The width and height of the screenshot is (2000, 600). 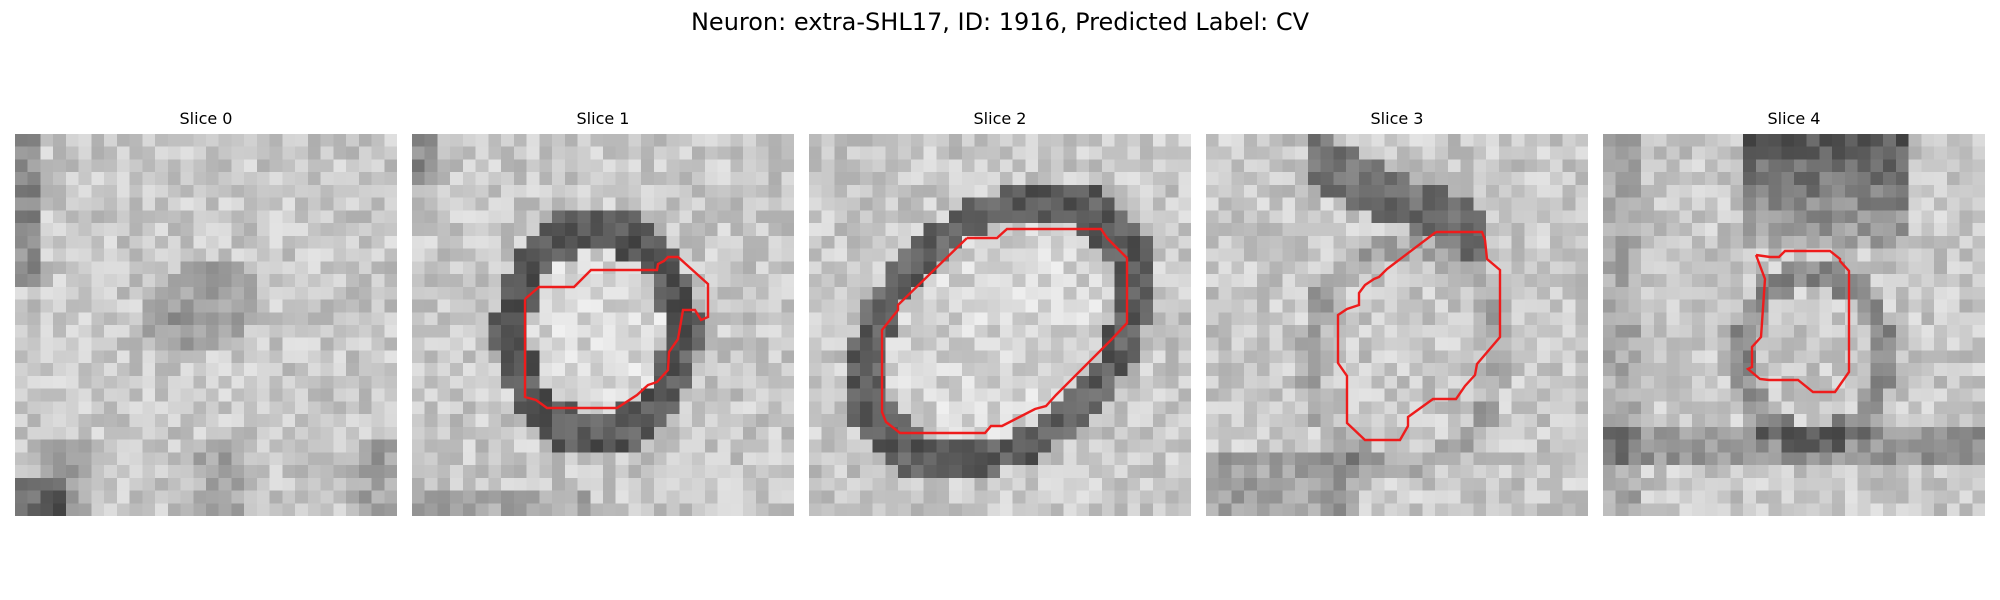 What do you see at coordinates (1397, 118) in the screenshot?
I see `slice-title: Slice 3` at bounding box center [1397, 118].